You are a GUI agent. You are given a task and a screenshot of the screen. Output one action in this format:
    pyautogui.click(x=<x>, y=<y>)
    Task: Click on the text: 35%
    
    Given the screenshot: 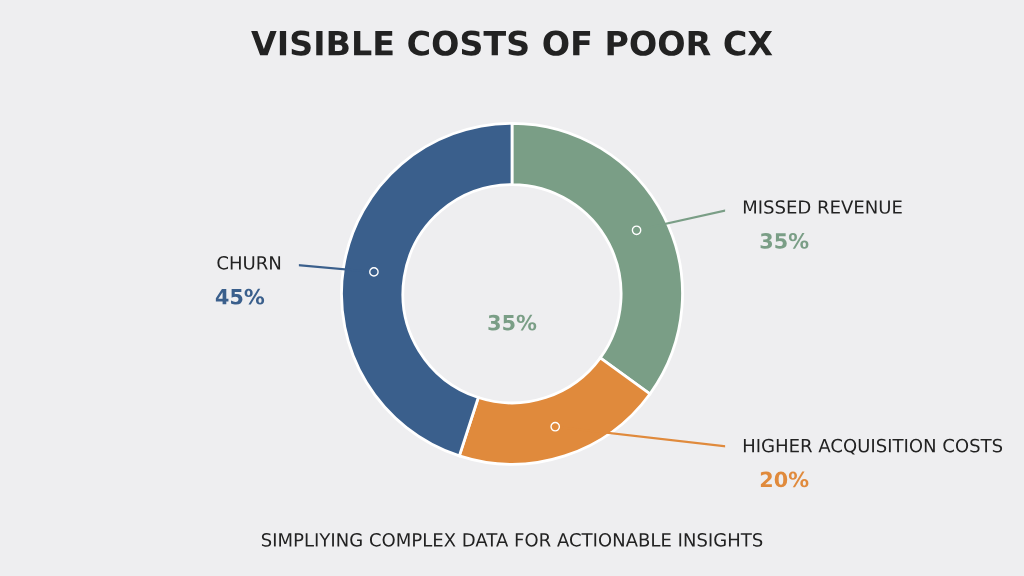 What is the action you would take?
    pyautogui.click(x=512, y=322)
    